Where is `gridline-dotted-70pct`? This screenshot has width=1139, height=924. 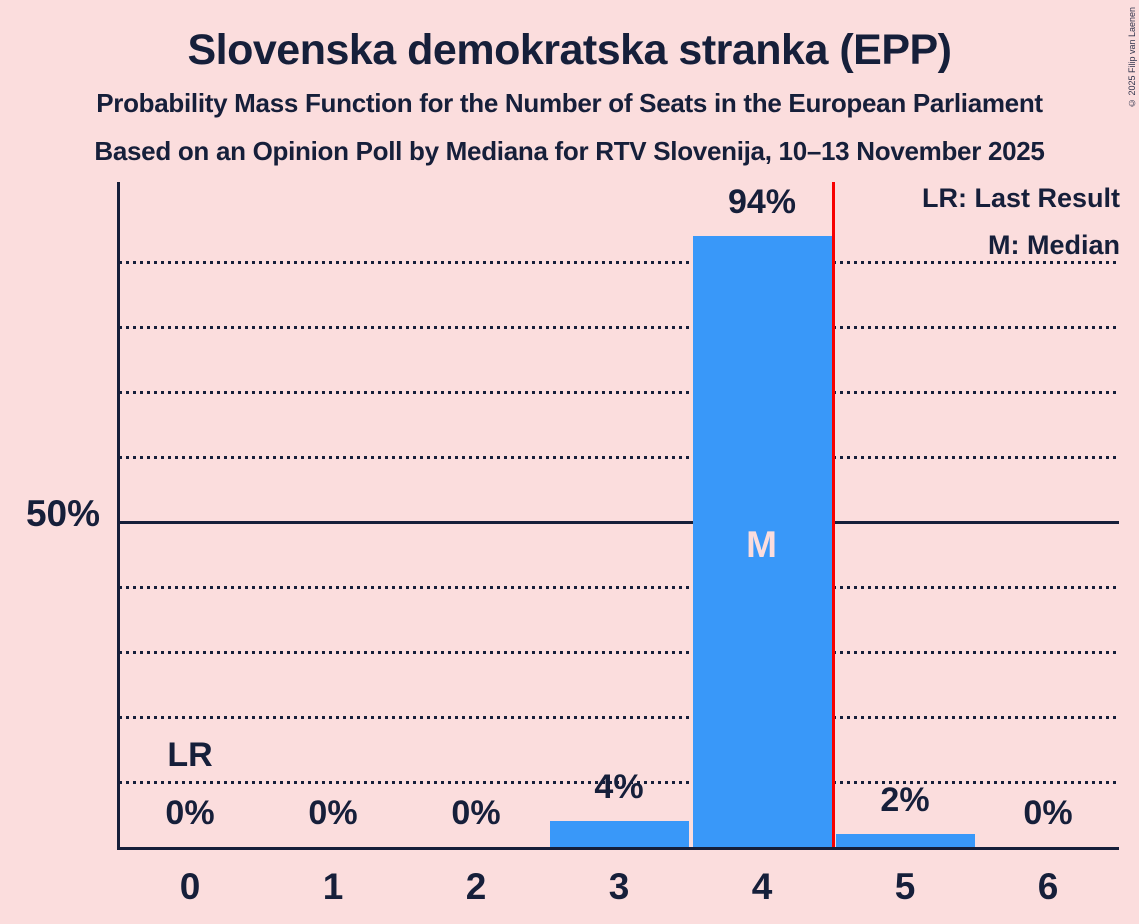 gridline-dotted-70pct is located at coordinates (619, 392).